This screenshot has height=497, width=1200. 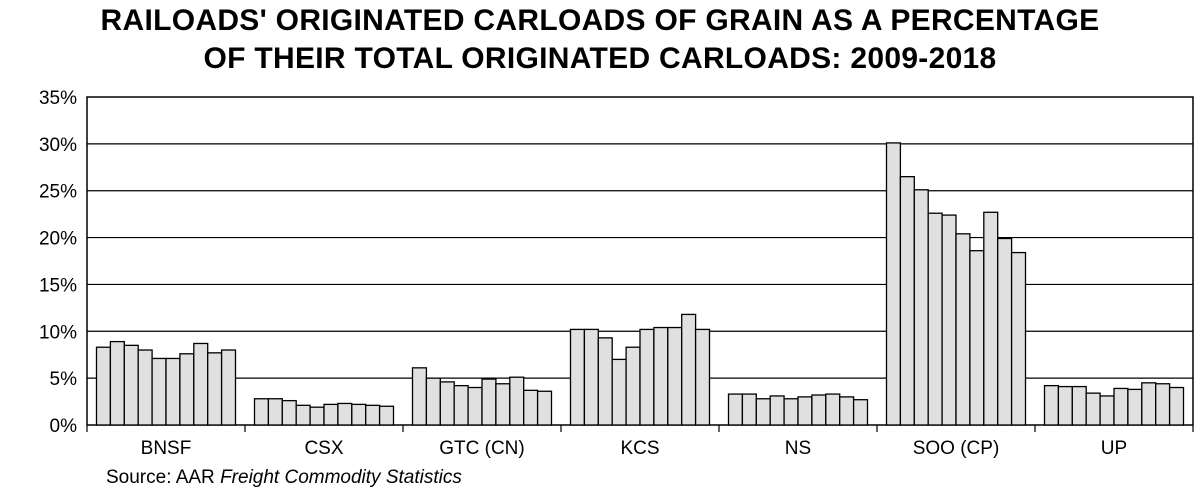 What do you see at coordinates (619, 392) in the screenshot?
I see `bar-kcs-2012` at bounding box center [619, 392].